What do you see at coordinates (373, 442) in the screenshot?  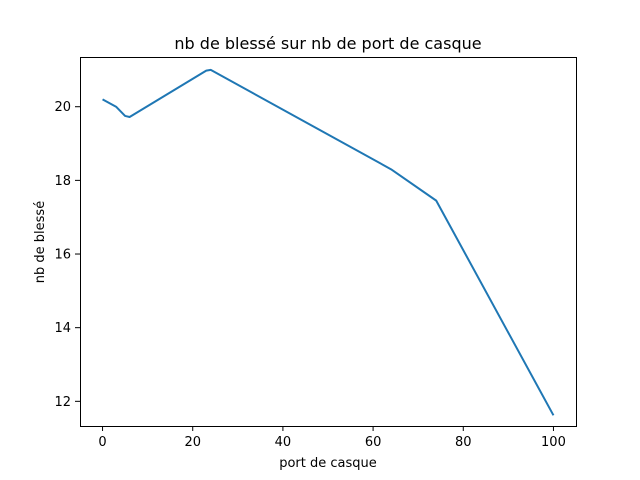 I see `x-tick-label: 60` at bounding box center [373, 442].